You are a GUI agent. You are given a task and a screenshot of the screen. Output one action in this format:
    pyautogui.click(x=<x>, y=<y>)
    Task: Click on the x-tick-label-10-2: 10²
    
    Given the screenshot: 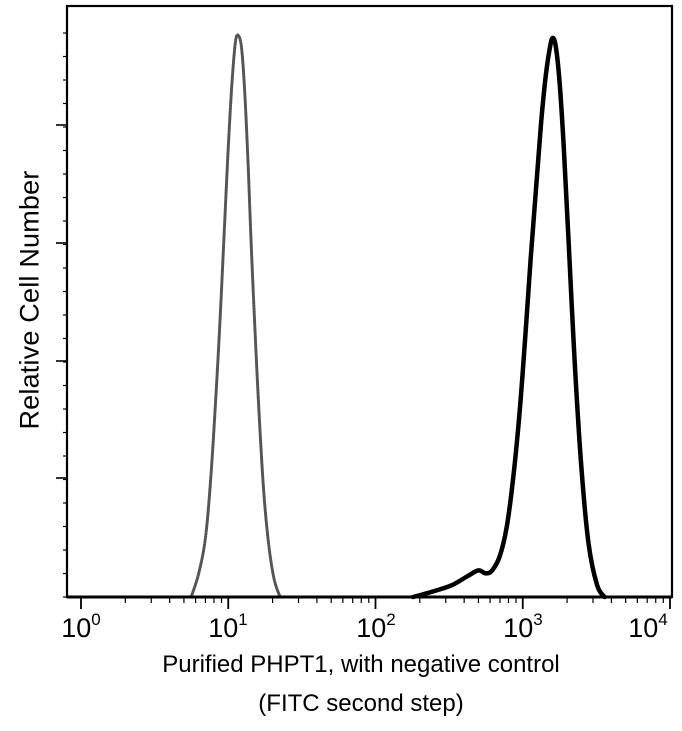 What is the action you would take?
    pyautogui.click(x=376, y=627)
    